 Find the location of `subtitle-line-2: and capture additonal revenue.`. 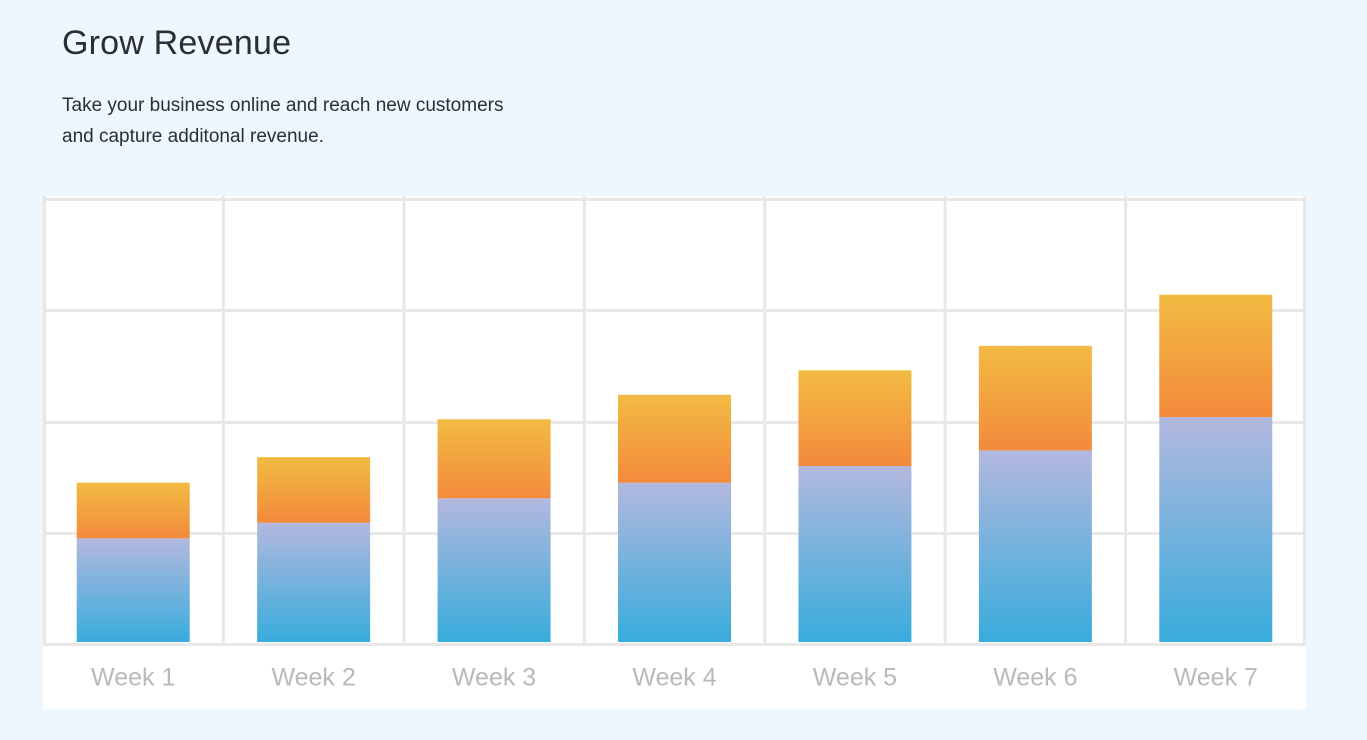

subtitle-line-2: and capture additonal revenue. is located at coordinates (193, 136).